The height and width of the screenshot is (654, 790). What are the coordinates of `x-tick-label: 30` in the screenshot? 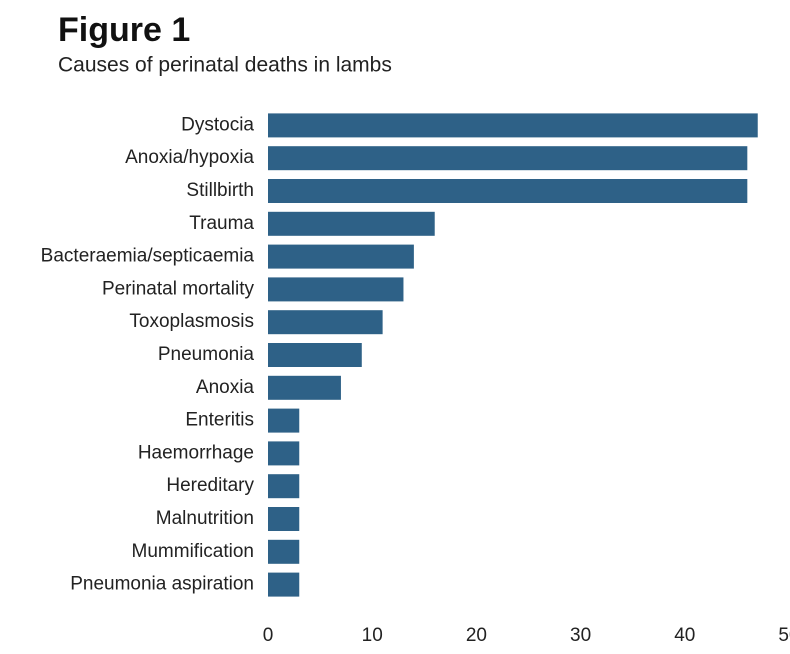 It's located at (580, 635).